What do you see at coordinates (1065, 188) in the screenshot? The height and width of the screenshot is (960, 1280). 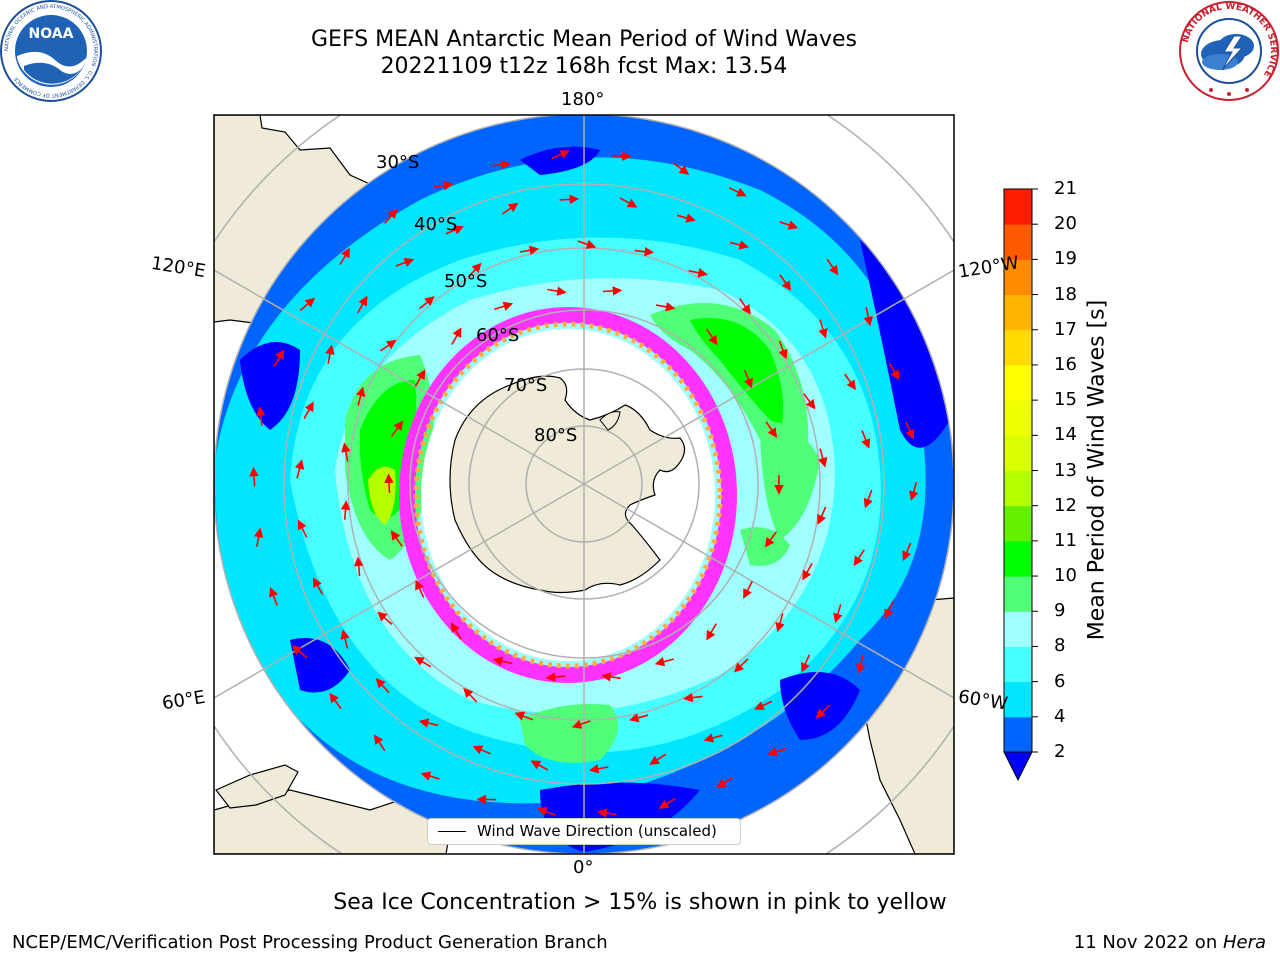 I see `colorbar-tick-label: 21` at bounding box center [1065, 188].